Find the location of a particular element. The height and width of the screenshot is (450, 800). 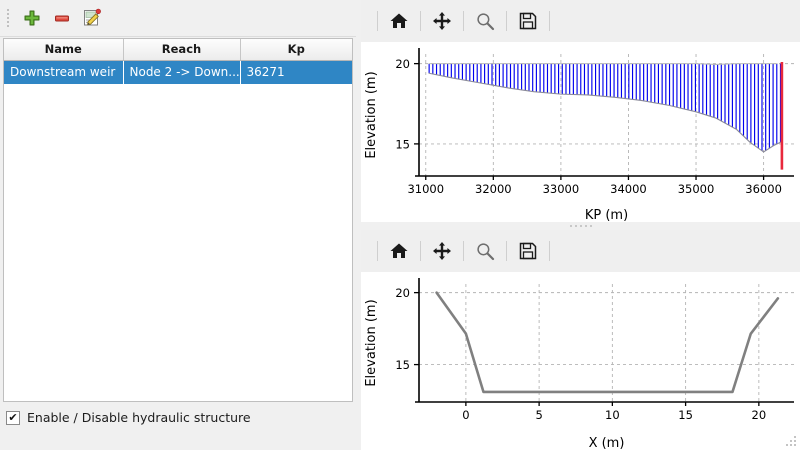

edit-note-icon is located at coordinates (92, 17).